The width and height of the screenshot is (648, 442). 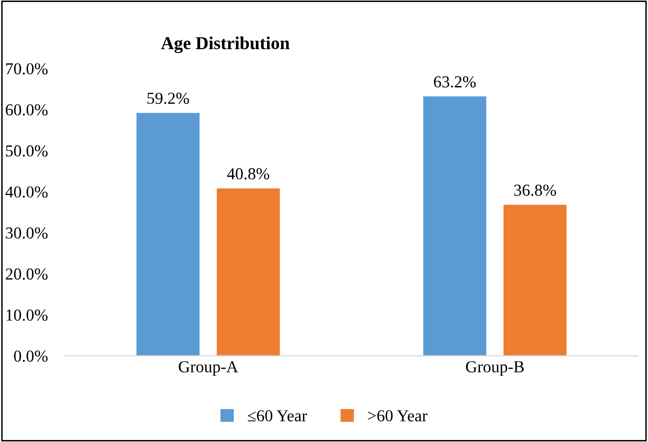 What do you see at coordinates (208, 368) in the screenshot?
I see `x-tick-label: Group-A` at bounding box center [208, 368].